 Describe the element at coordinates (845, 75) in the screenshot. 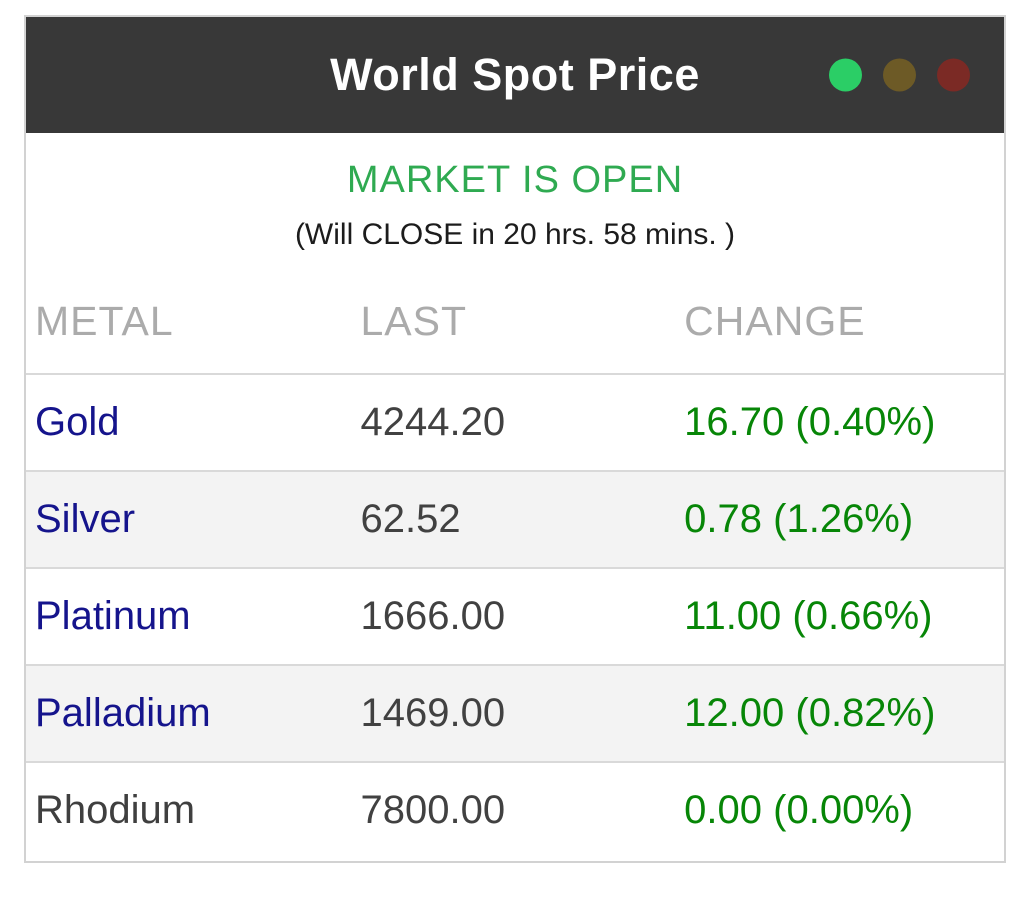

I see `green-dot` at that location.